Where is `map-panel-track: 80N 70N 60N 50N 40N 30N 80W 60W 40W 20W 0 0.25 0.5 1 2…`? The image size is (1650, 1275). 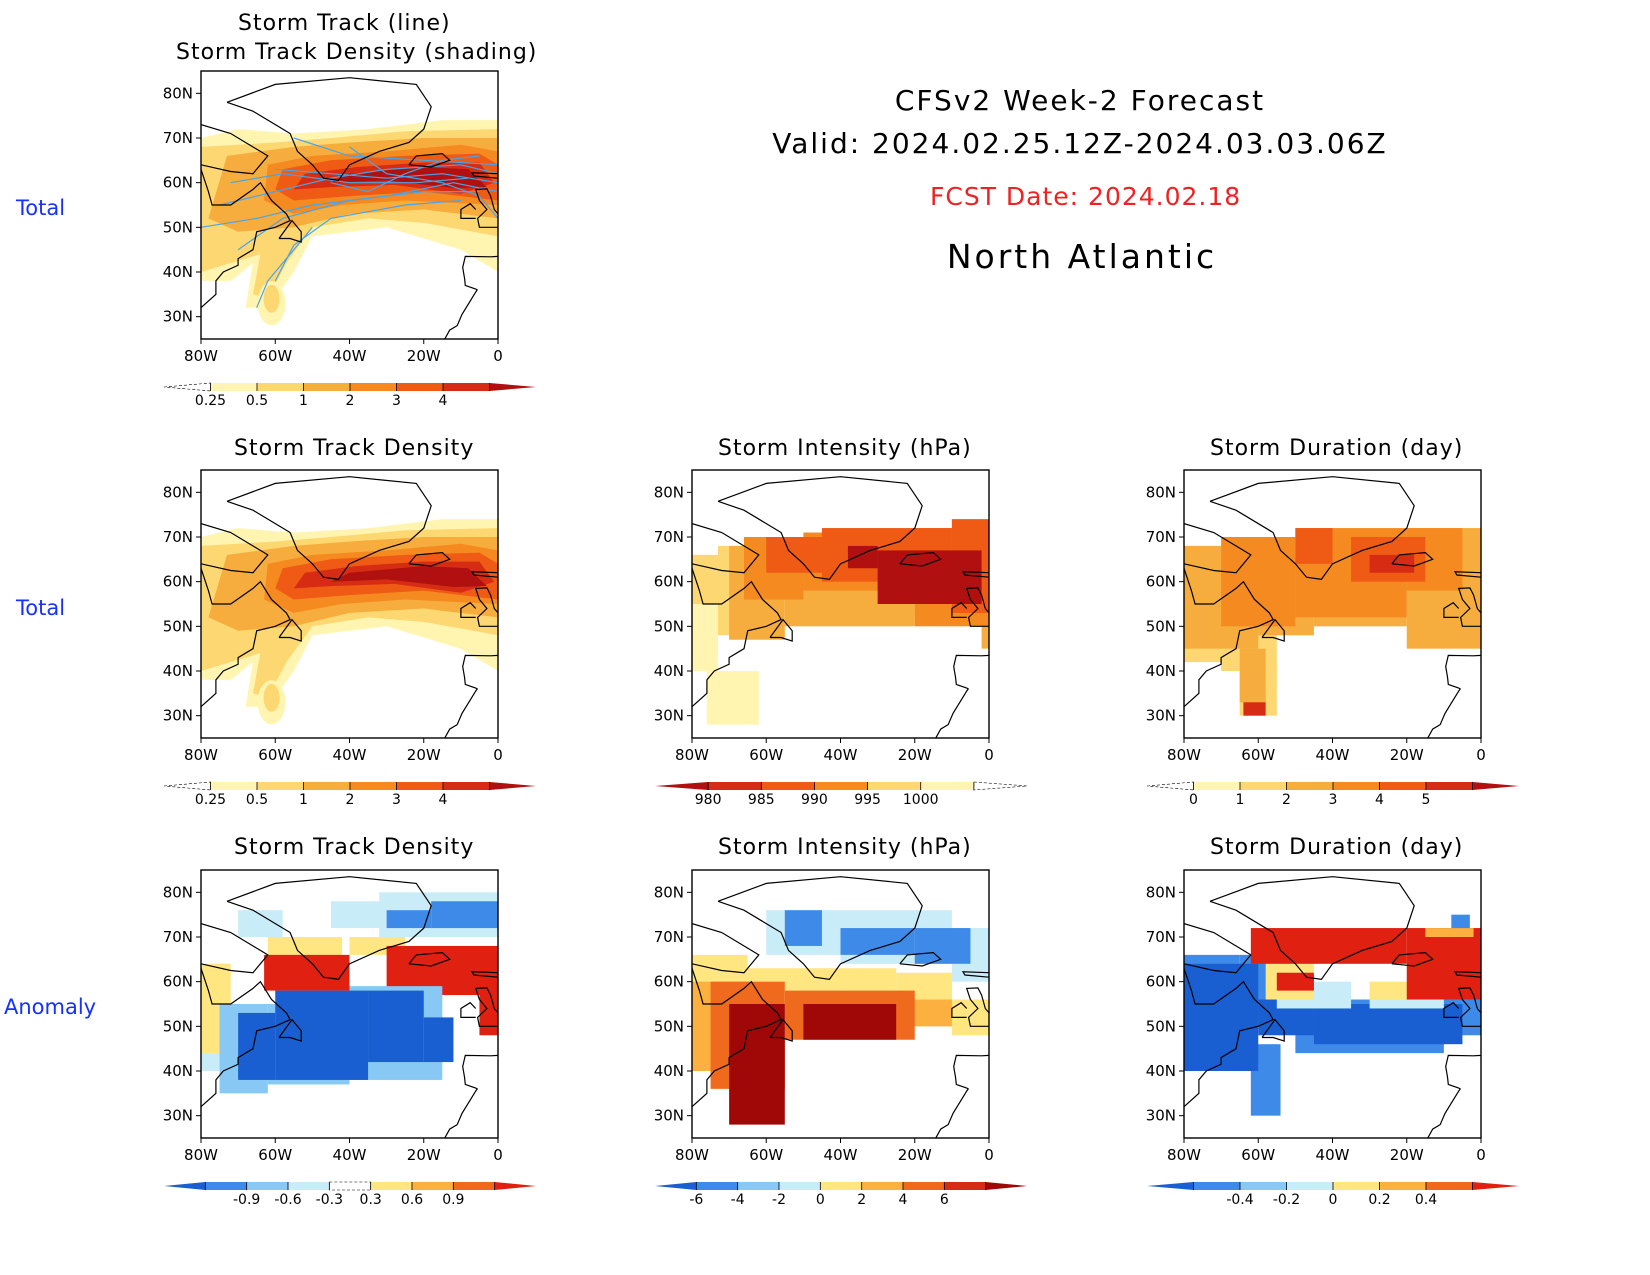
map-panel-track: 80N 70N 60N 50N 40N 30N 80W 60W 40W 20W 0 0.25 0.5 1 2… is located at coordinates (349, 239).